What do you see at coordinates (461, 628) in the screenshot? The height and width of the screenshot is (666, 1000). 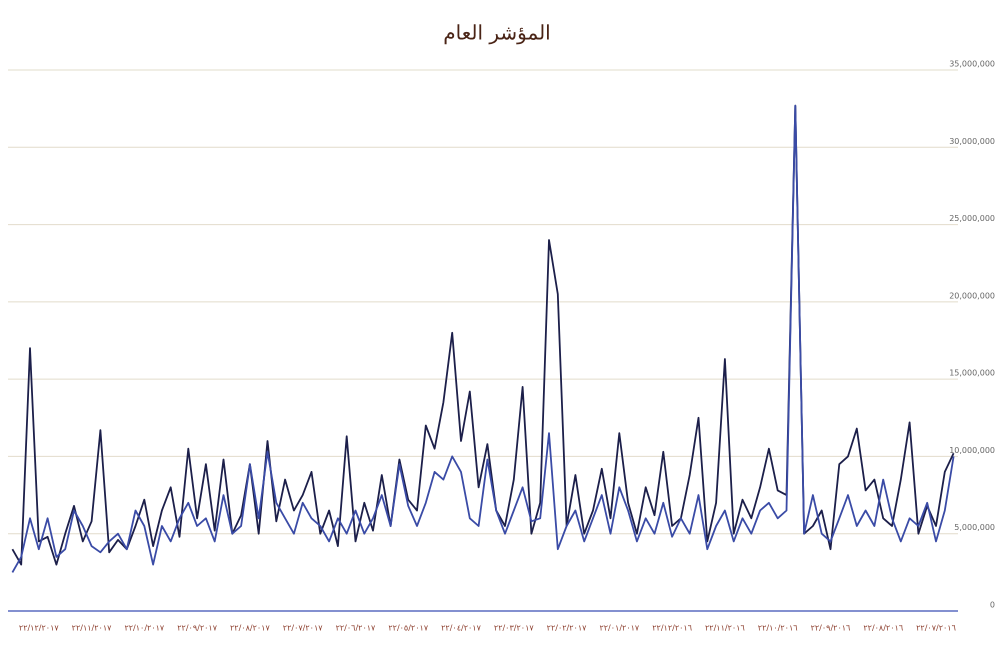 I see `x-tick-label: ٢٢/٠٤/٢٠١٧` at bounding box center [461, 628].